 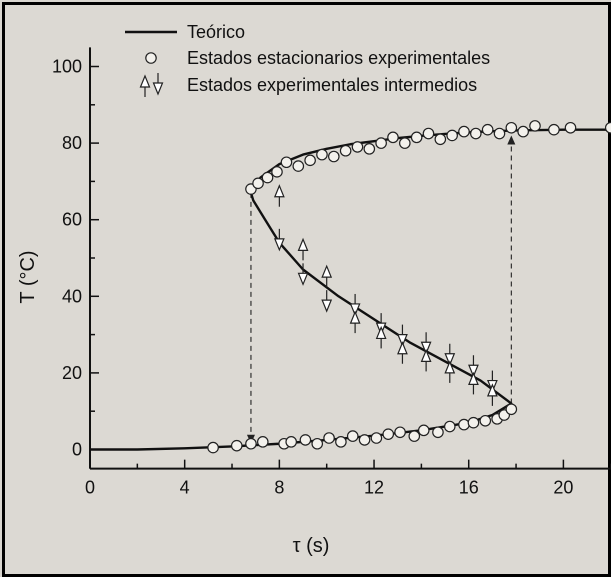 What do you see at coordinates (311, 546) in the screenshot?
I see `x-axis-title: τ (s)` at bounding box center [311, 546].